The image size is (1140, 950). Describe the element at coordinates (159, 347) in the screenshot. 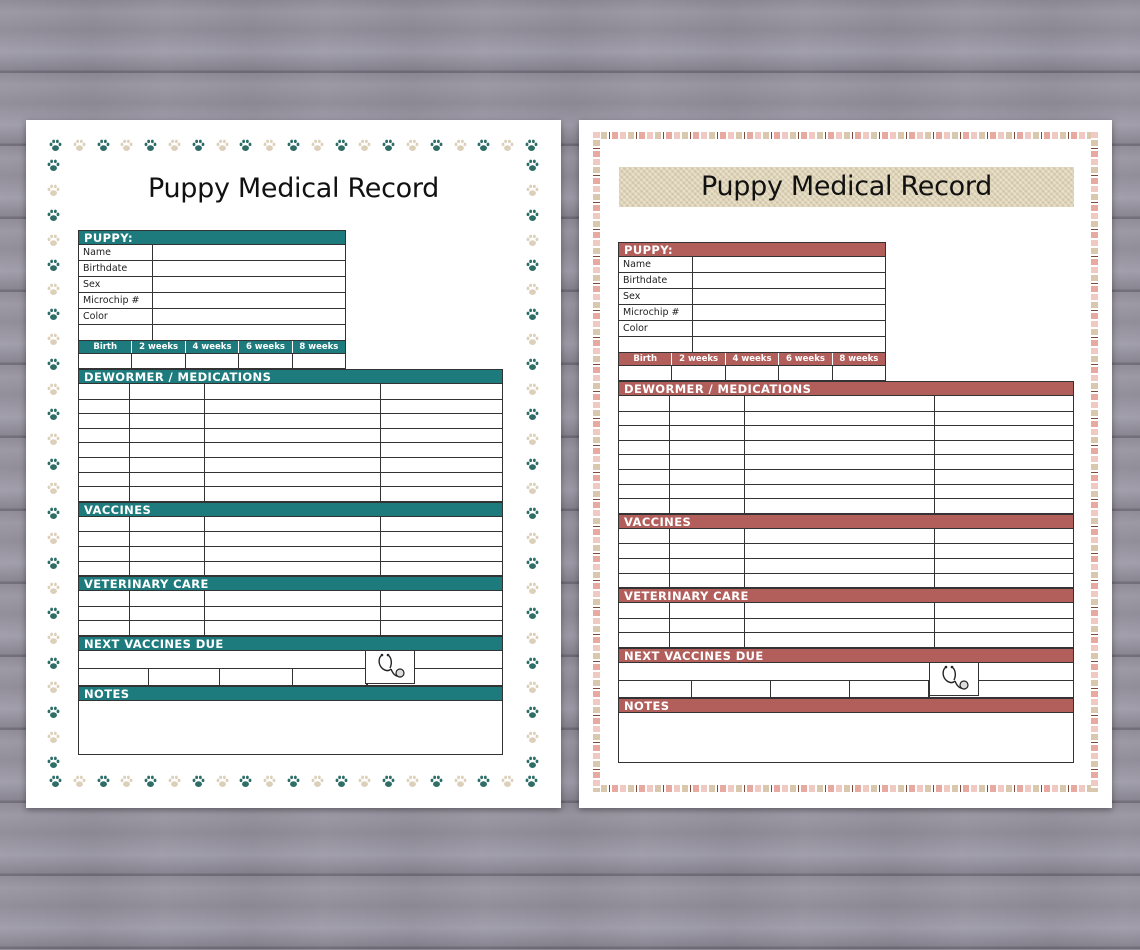

I see `week-label: 2 weeks` at that location.